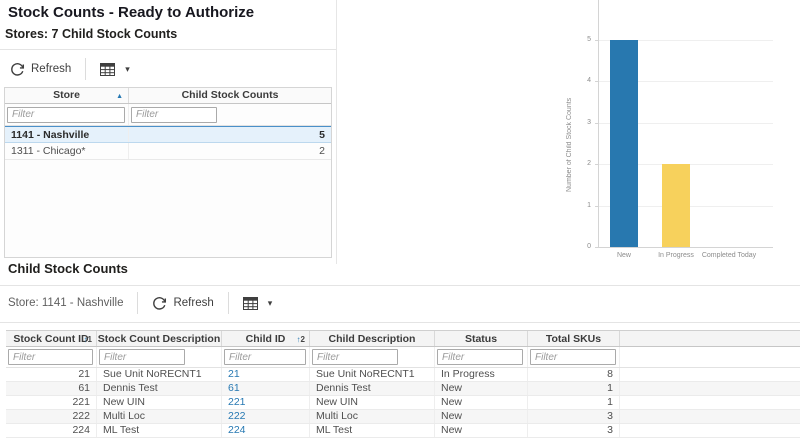  Describe the element at coordinates (589, 122) in the screenshot. I see `chart-y-tick-label: 3` at that location.